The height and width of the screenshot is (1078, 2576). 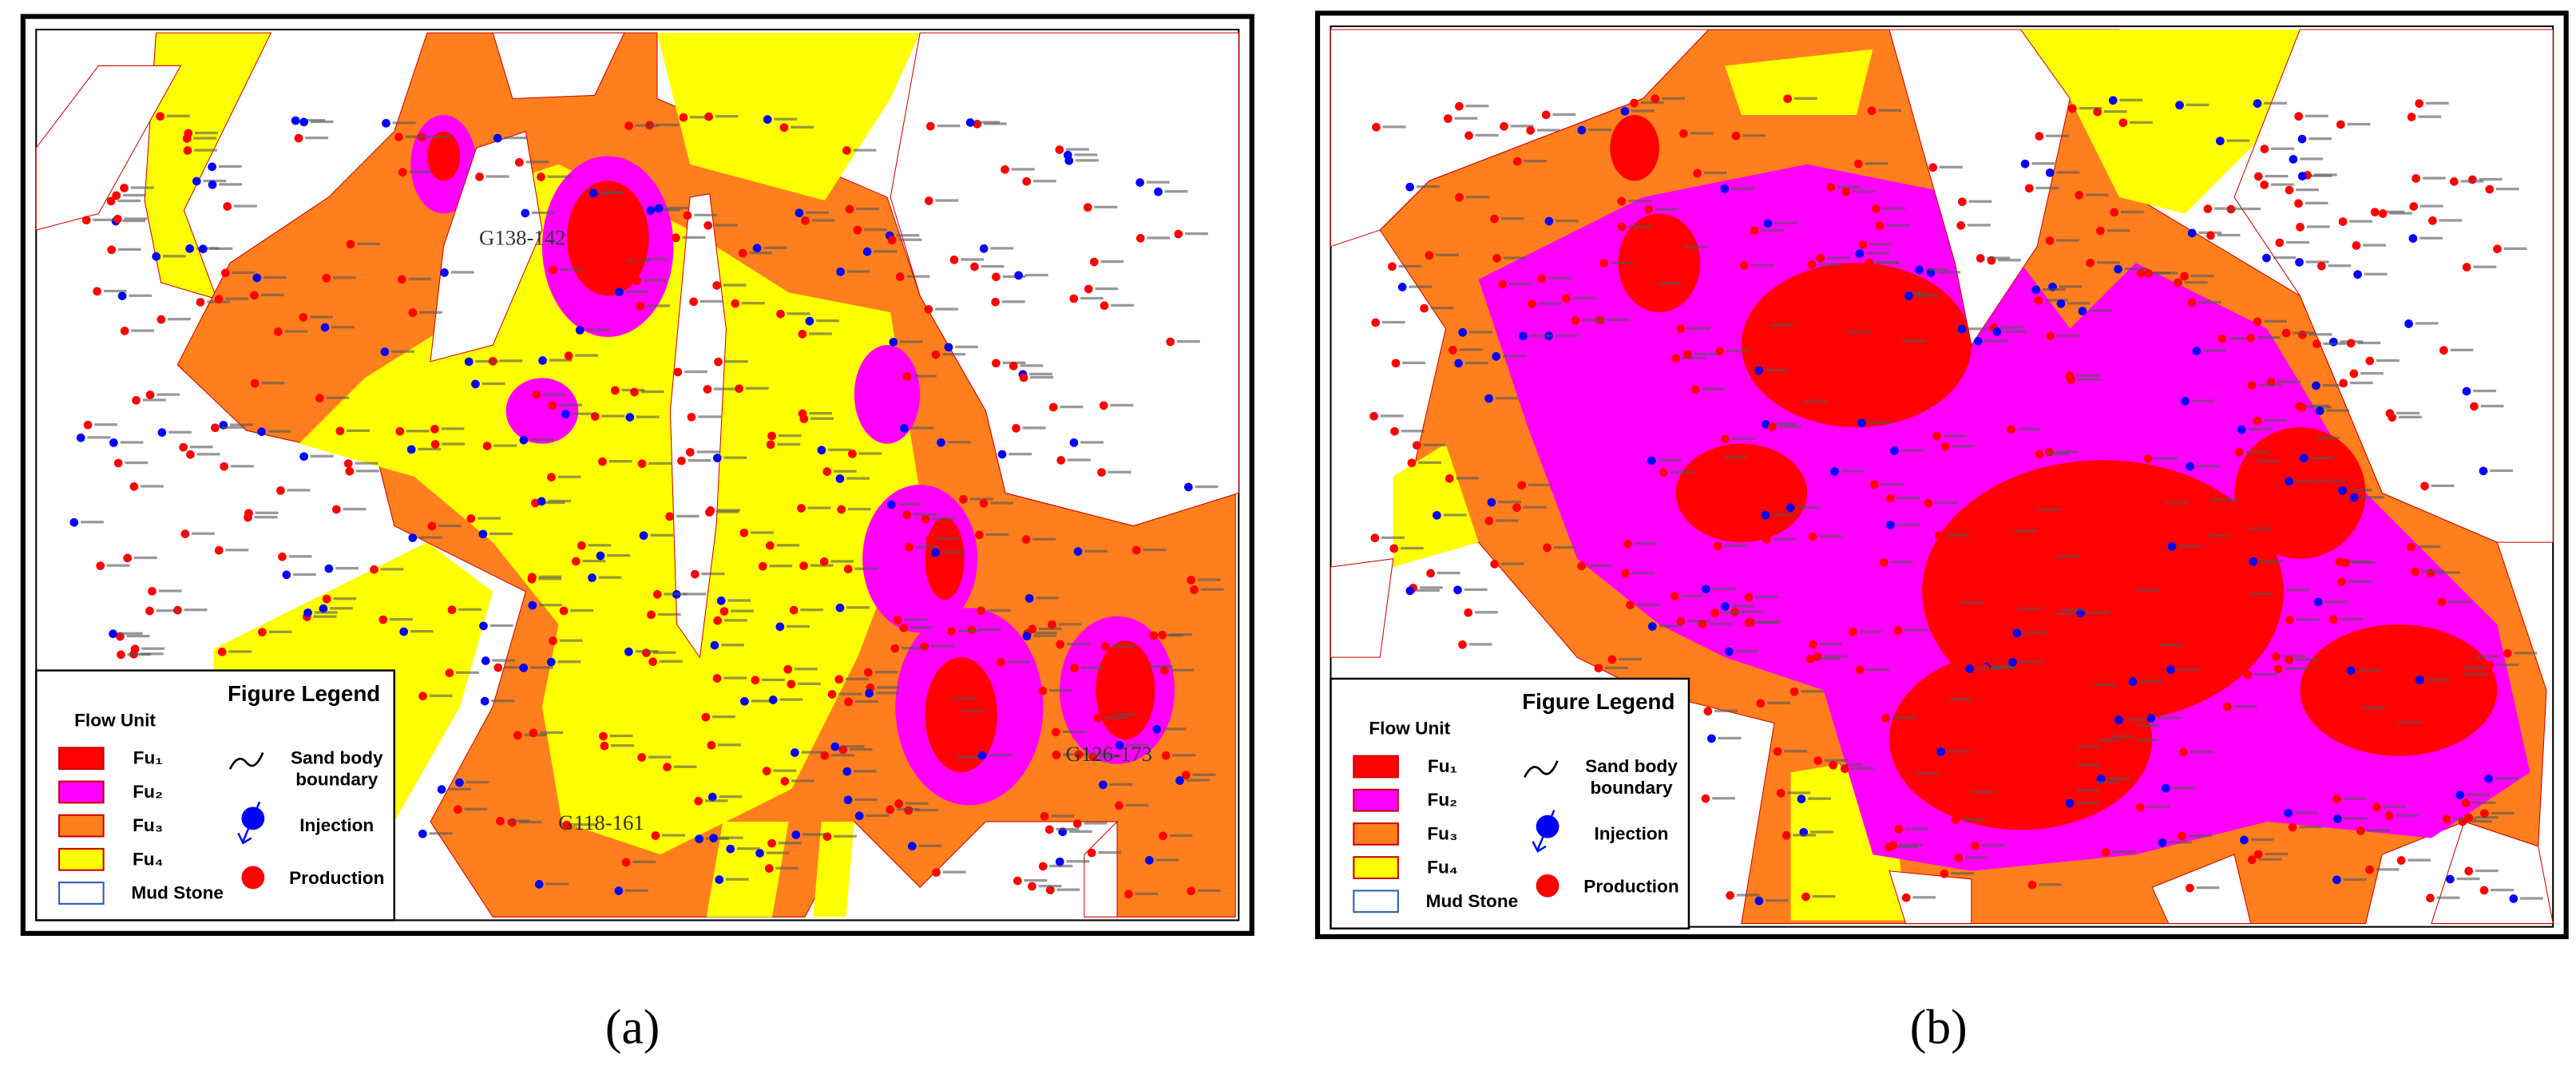 What do you see at coordinates (249, 823) in the screenshot?
I see `legend-injection-arrow` at bounding box center [249, 823].